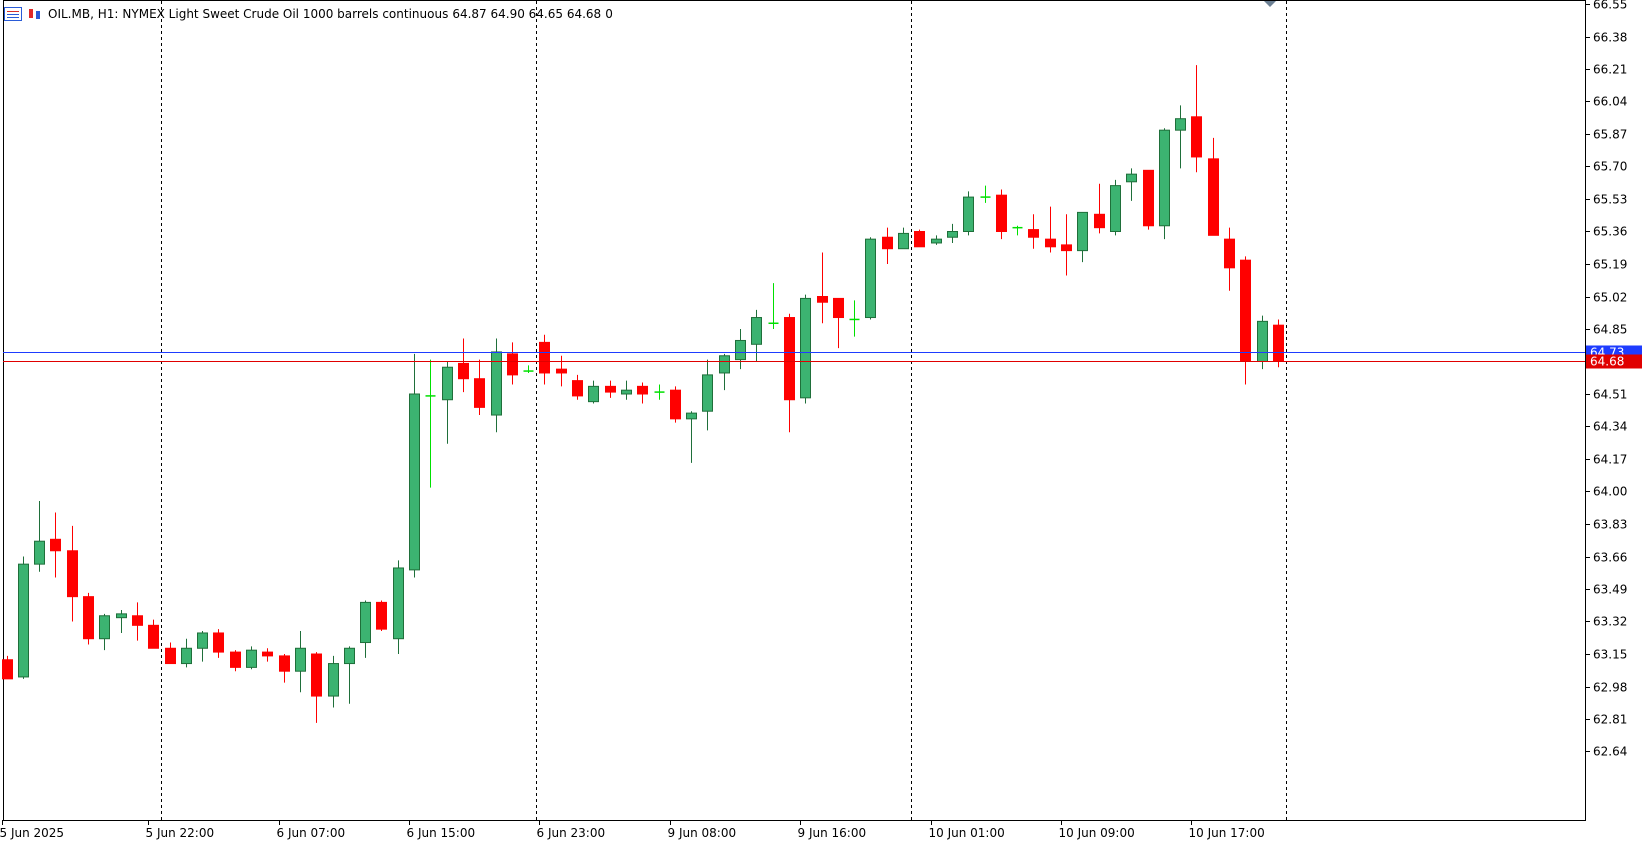 This screenshot has width=1646, height=842. I want to click on y-tick-label: 64.17, so click(1610, 460).